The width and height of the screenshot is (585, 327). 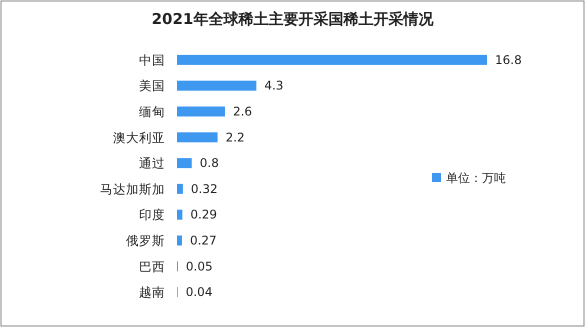 I want to click on data-label: 0.27, so click(x=203, y=241).